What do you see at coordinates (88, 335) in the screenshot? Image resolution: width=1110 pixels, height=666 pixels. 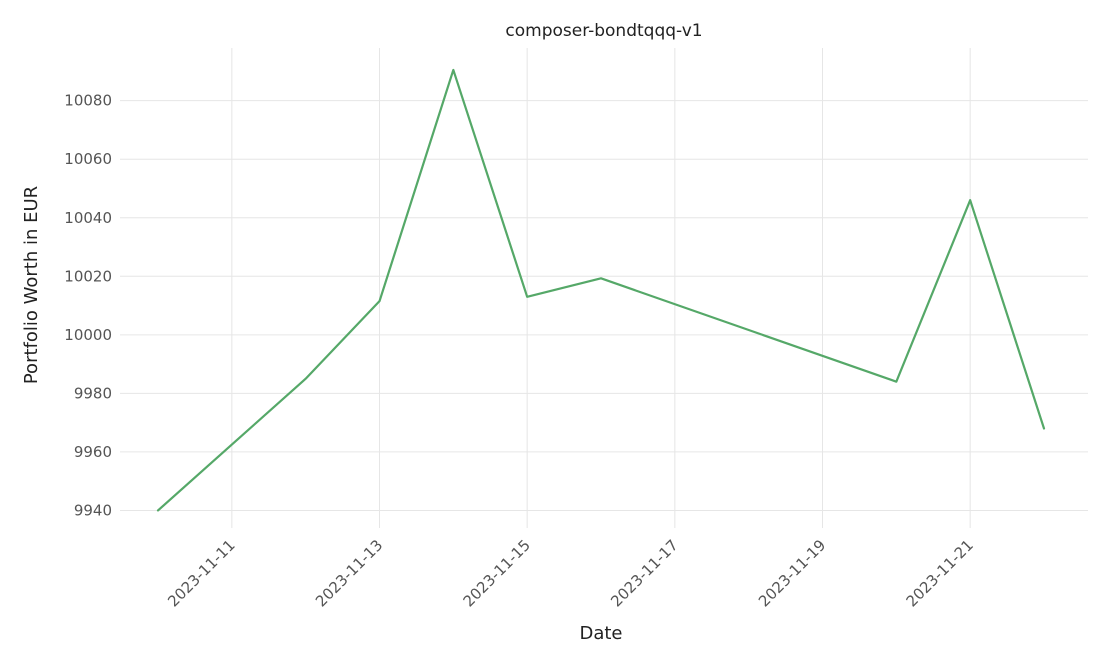 I see `y-tick-label: 10000` at bounding box center [88, 335].